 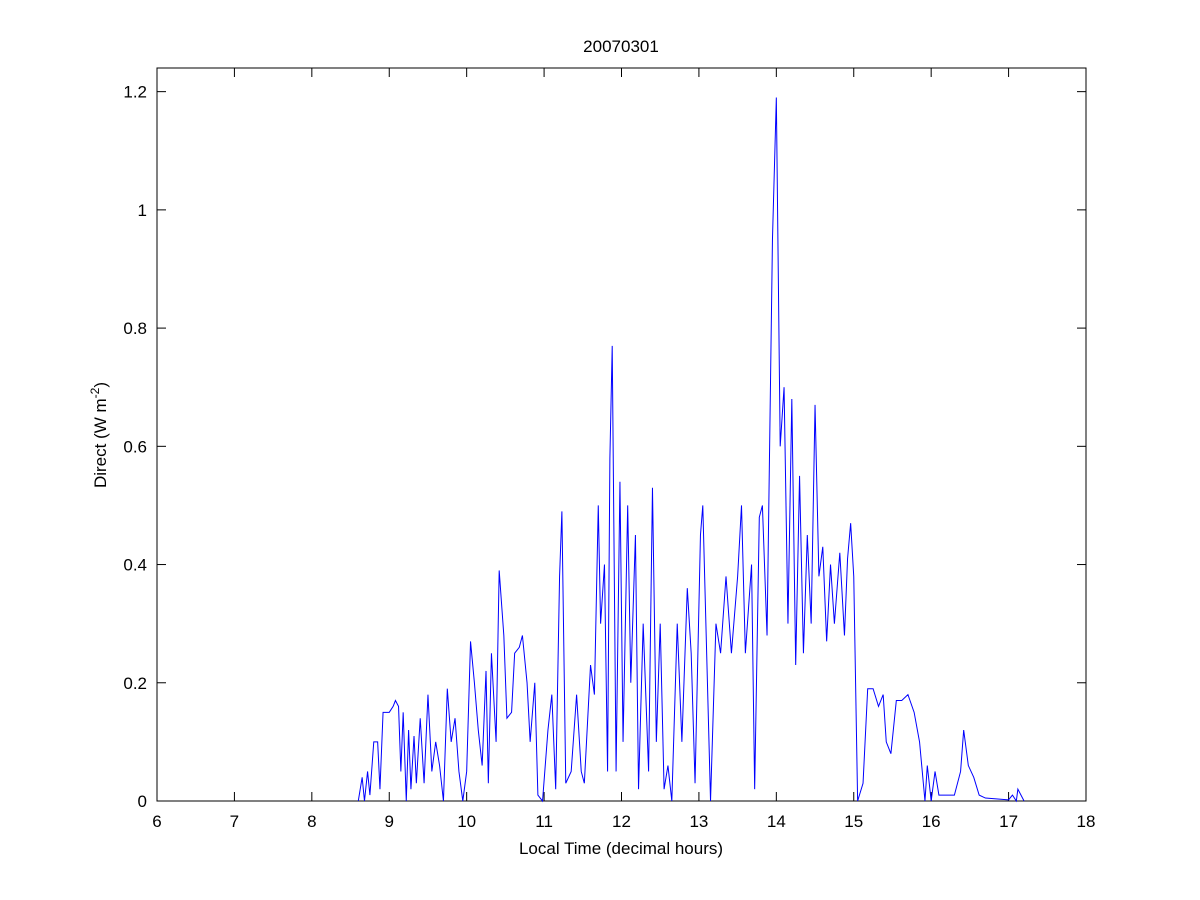 What do you see at coordinates (389, 821) in the screenshot?
I see `x-tick-label: 9` at bounding box center [389, 821].